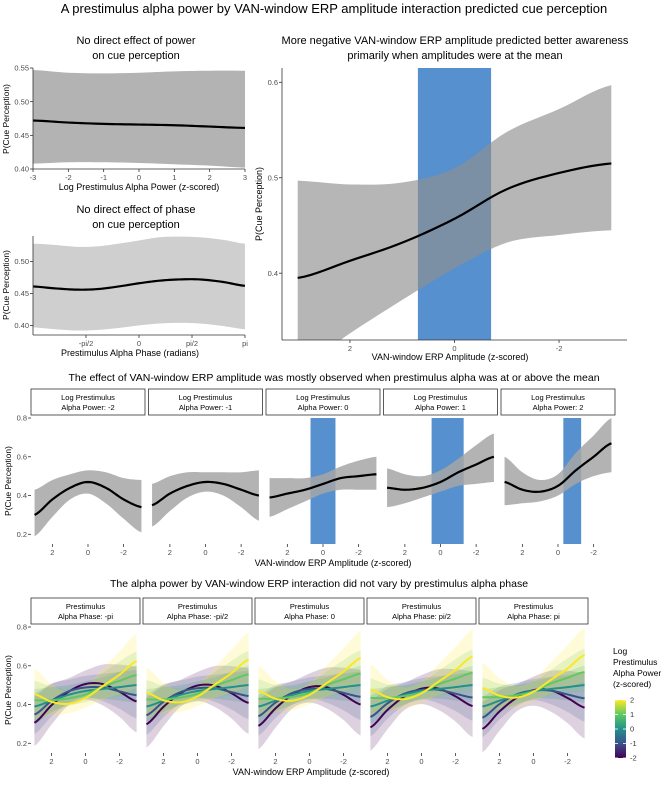 The height and width of the screenshot is (788, 669). Describe the element at coordinates (8, 690) in the screenshot. I see `row3-ylabel: P(Cue Perception)` at that location.